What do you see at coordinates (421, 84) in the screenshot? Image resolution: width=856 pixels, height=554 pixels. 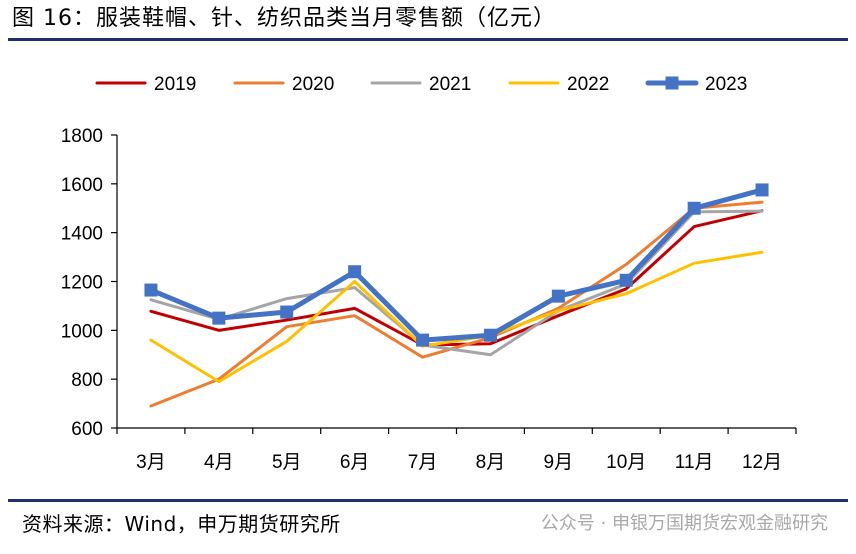 I see `chart-legend: 2019 2020 2021 2022 2023` at bounding box center [421, 84].